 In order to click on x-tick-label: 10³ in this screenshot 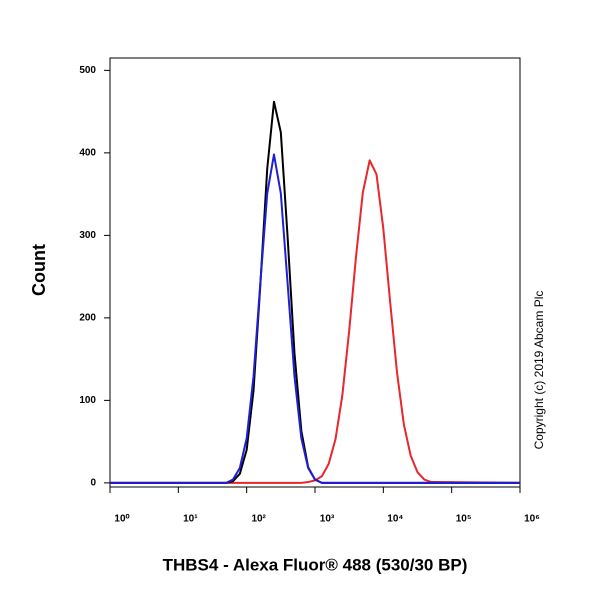, I will do `click(327, 519)`.